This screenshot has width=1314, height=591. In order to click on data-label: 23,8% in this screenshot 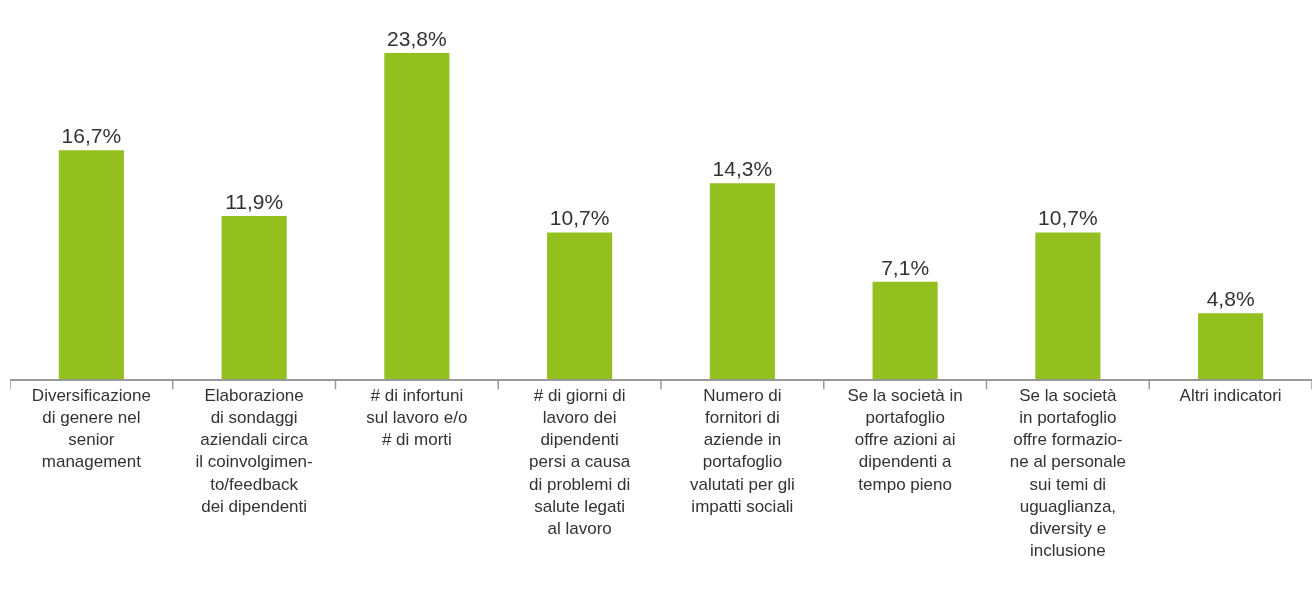, I will do `click(417, 39)`.